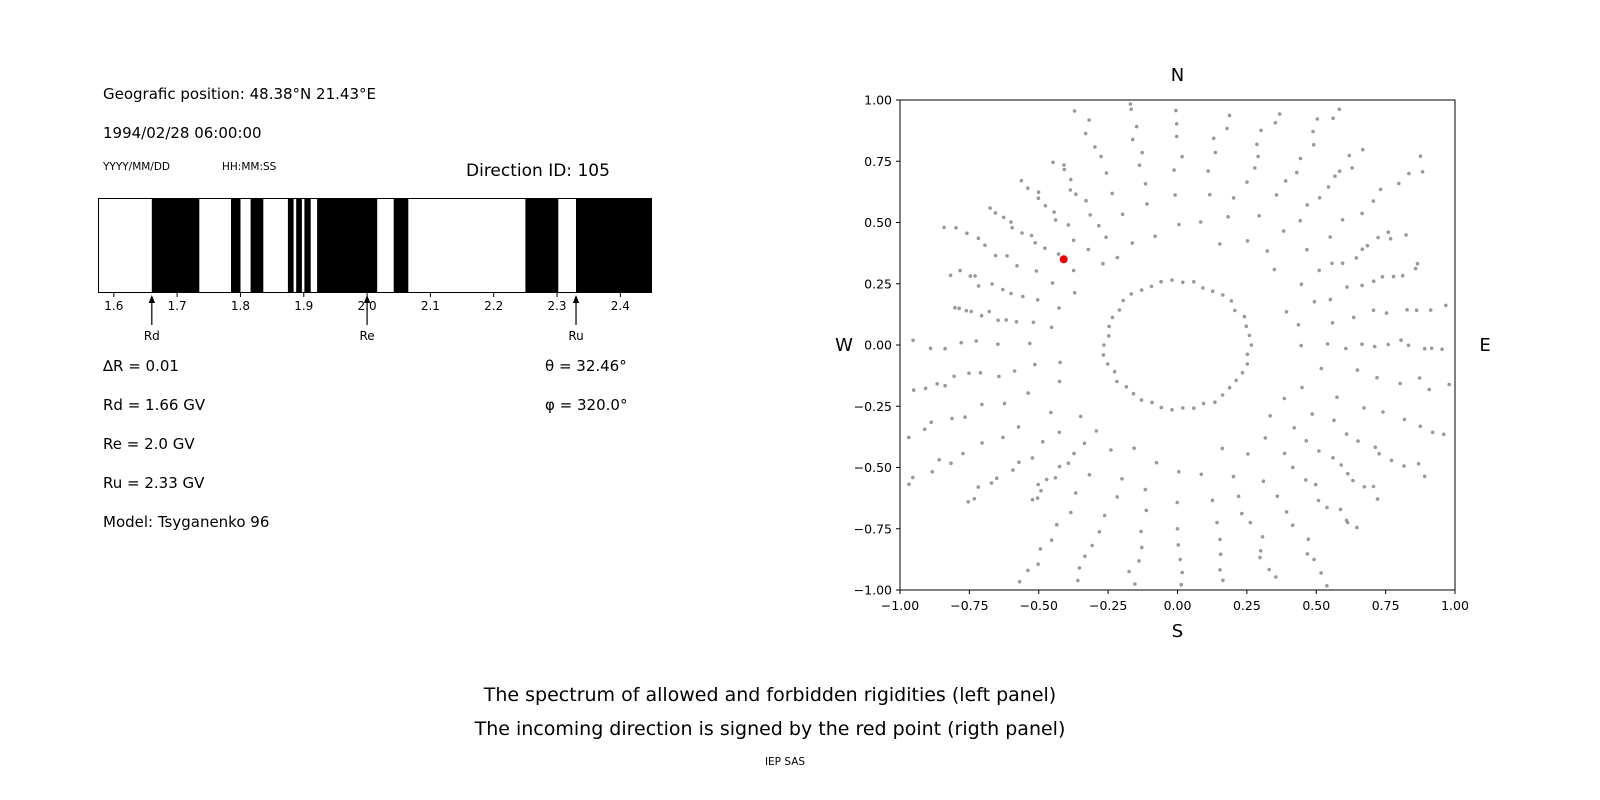 Image resolution: width=1600 pixels, height=800 pixels. I want to click on rd-value: Rd = 1.66 GV, so click(154, 405).